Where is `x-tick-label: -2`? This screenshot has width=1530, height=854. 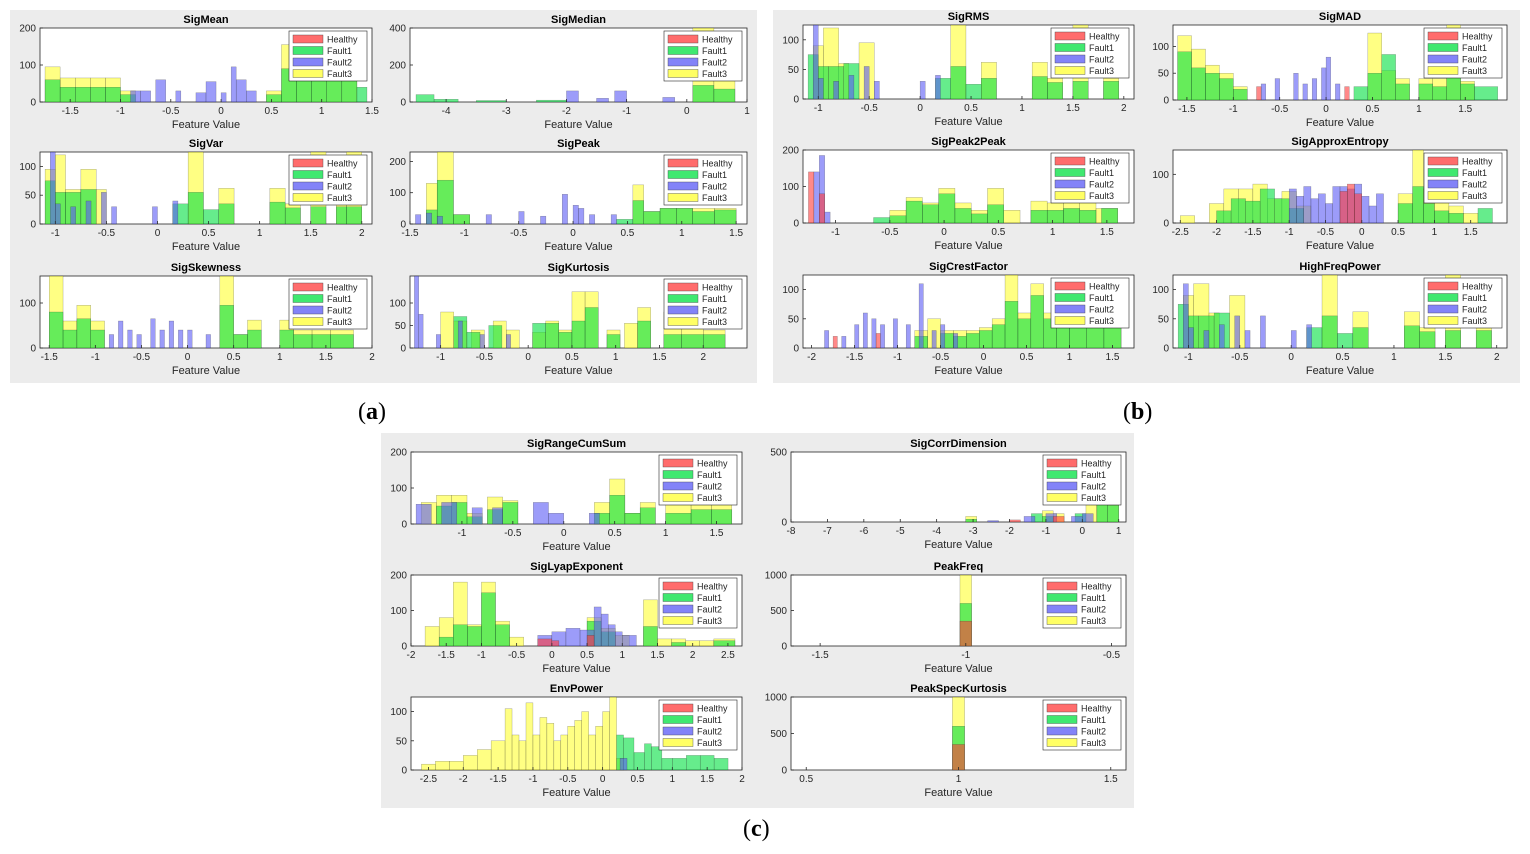
x-tick-label: -2 is located at coordinates (1009, 531).